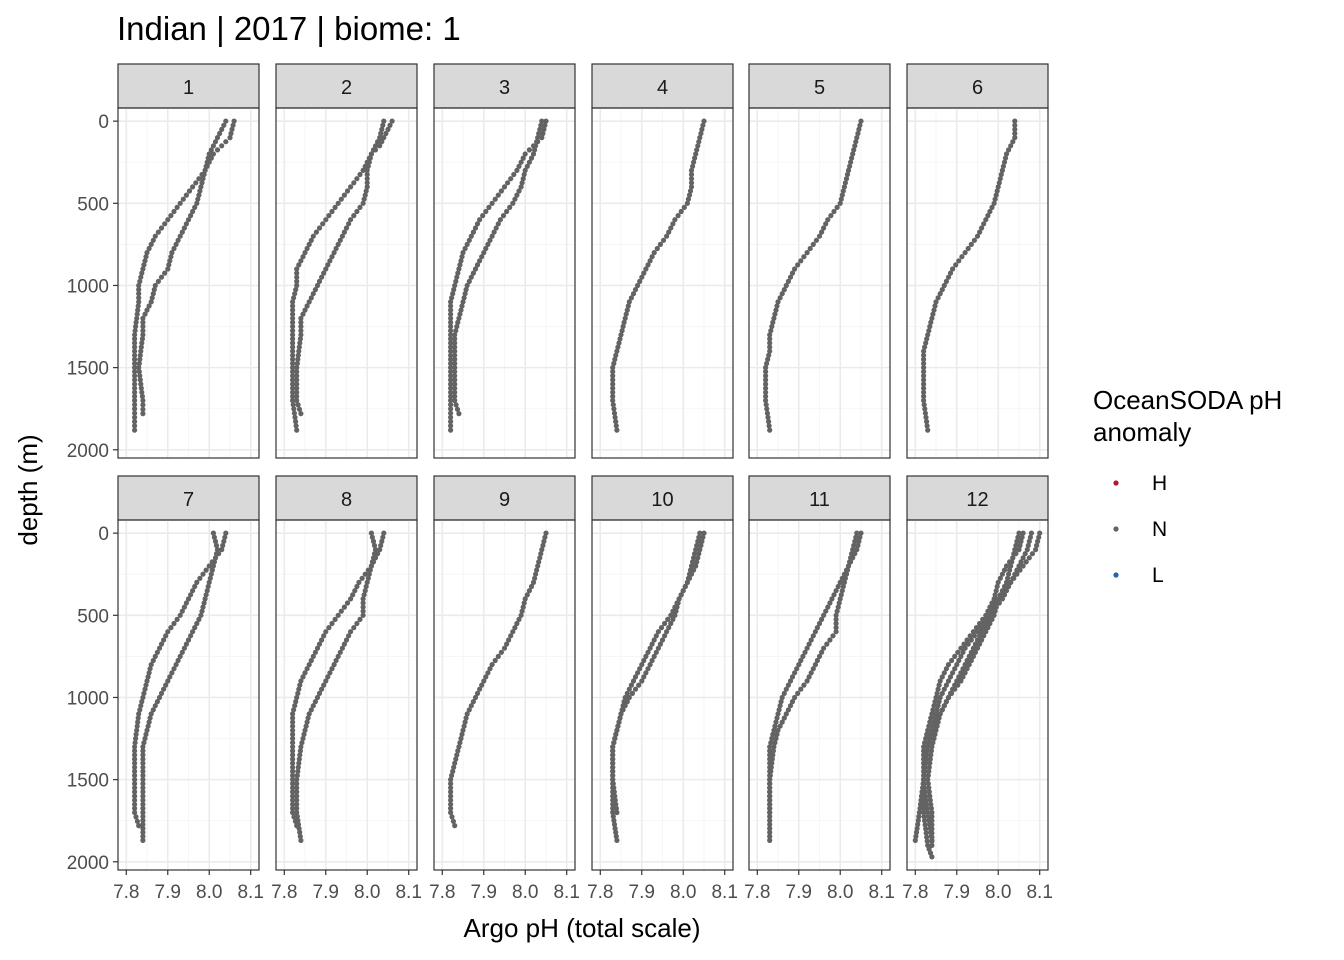  Describe the element at coordinates (504, 500) in the screenshot. I see `facet-strip-label: 9` at that location.